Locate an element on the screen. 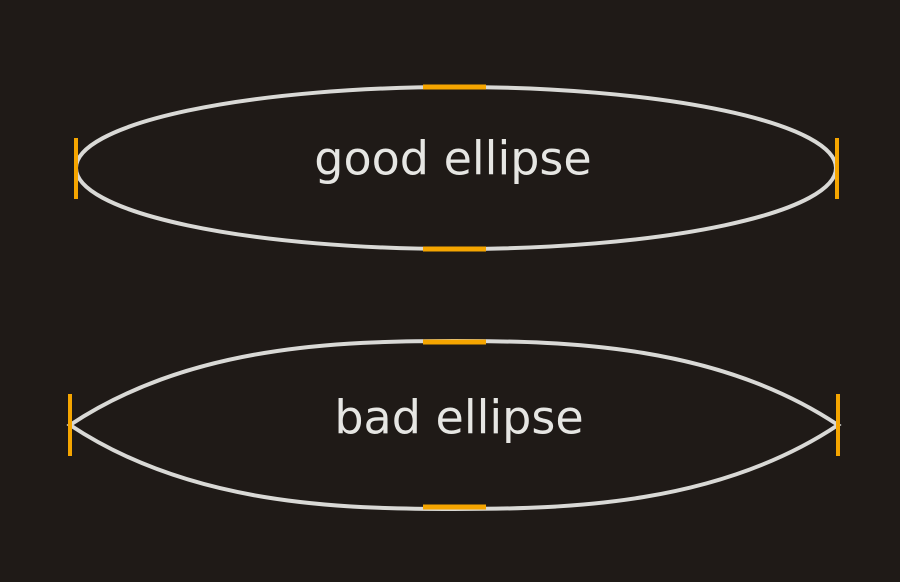 Image resolution: width=900 pixels, height=582 pixels. good-ellipse-label: good ellipse is located at coordinates (452, 159).